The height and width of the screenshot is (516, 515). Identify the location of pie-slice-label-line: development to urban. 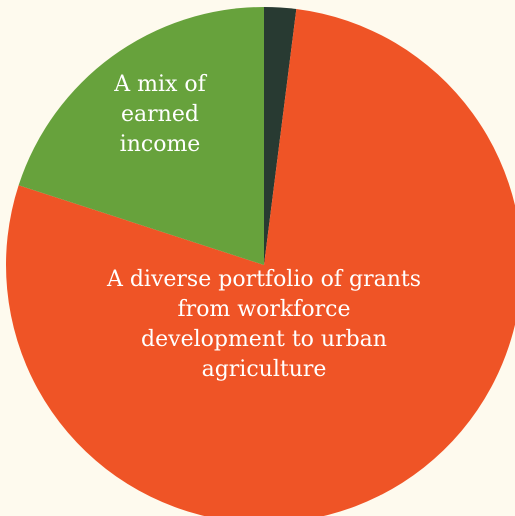
(264, 339).